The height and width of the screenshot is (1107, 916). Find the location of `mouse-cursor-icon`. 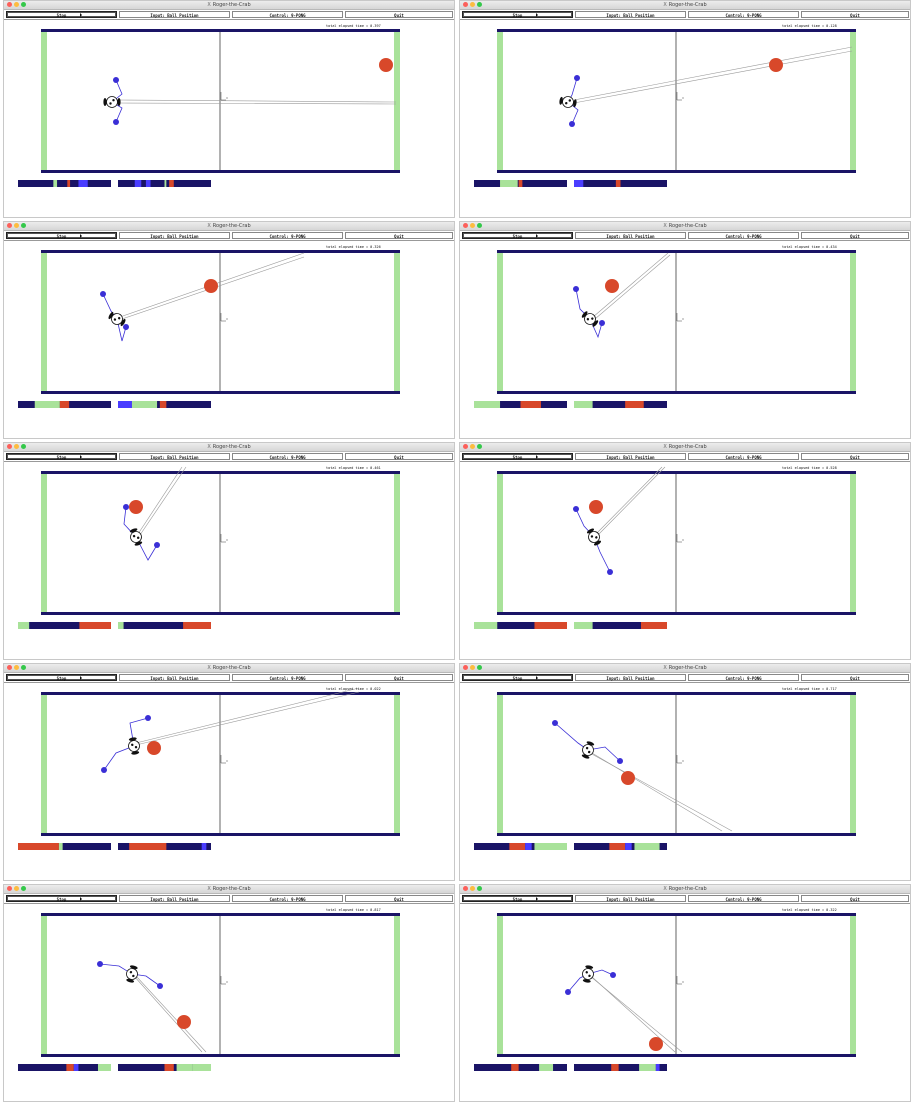

mouse-cursor-icon is located at coordinates (537, 678).